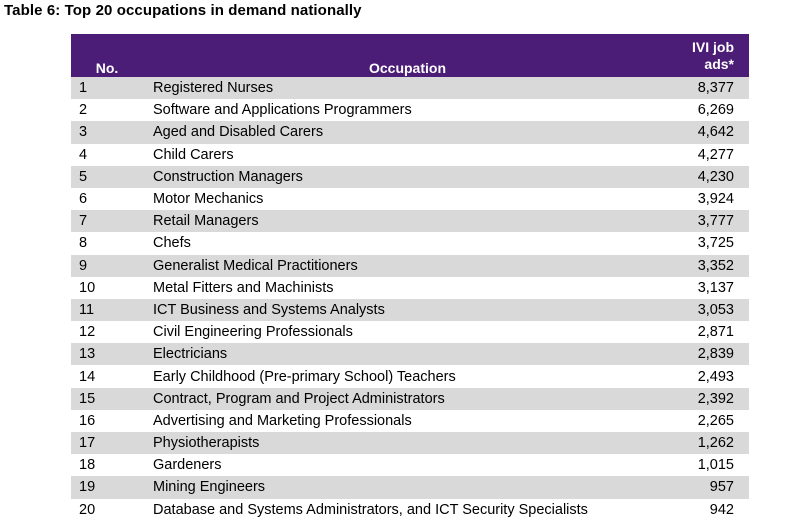 The width and height of the screenshot is (785, 522). I want to click on row-occupation: Registered Nurses, so click(213, 88).